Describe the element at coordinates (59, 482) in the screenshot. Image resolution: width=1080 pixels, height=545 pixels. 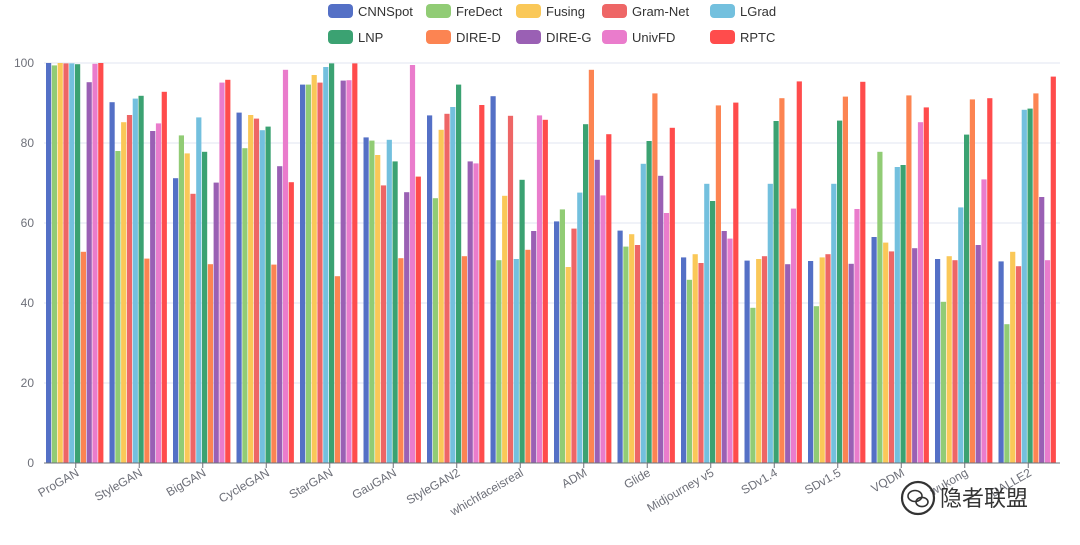
I see `x-tick-label: ProGAN` at that location.